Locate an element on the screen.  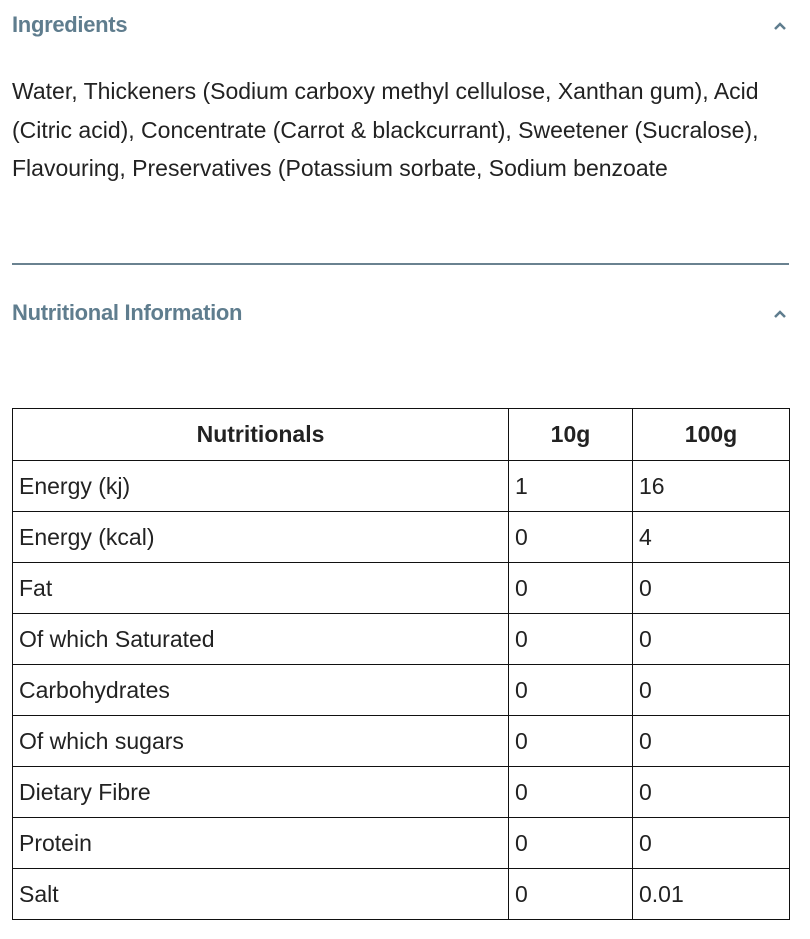
table-header-row: Nutritionals 10g 100g is located at coordinates (401, 434).